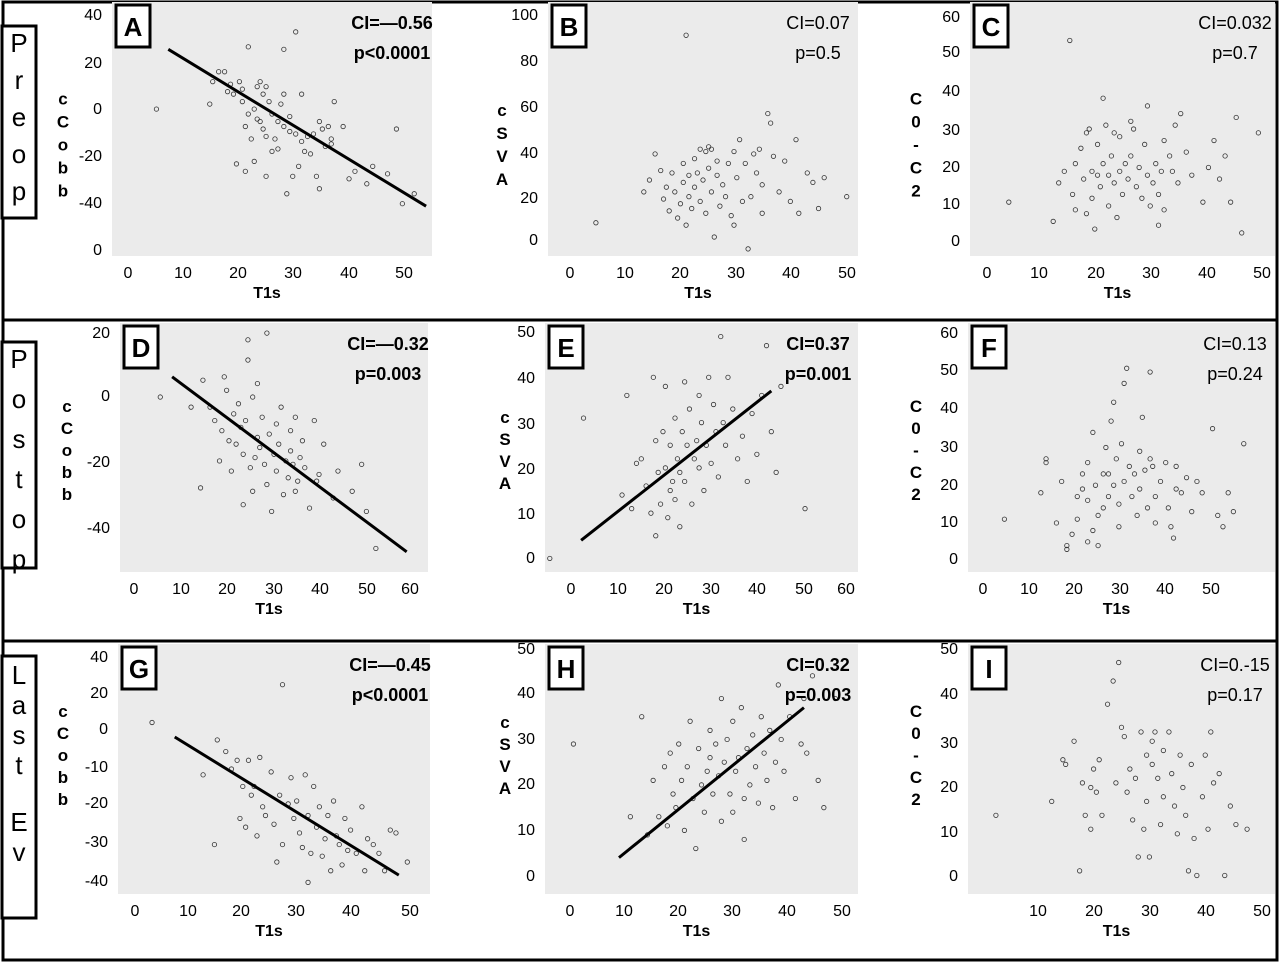 Image resolution: width=1280 pixels, height=964 pixels. Describe the element at coordinates (267, 293) in the screenshot. I see `x-axis-label: T1s` at that location.